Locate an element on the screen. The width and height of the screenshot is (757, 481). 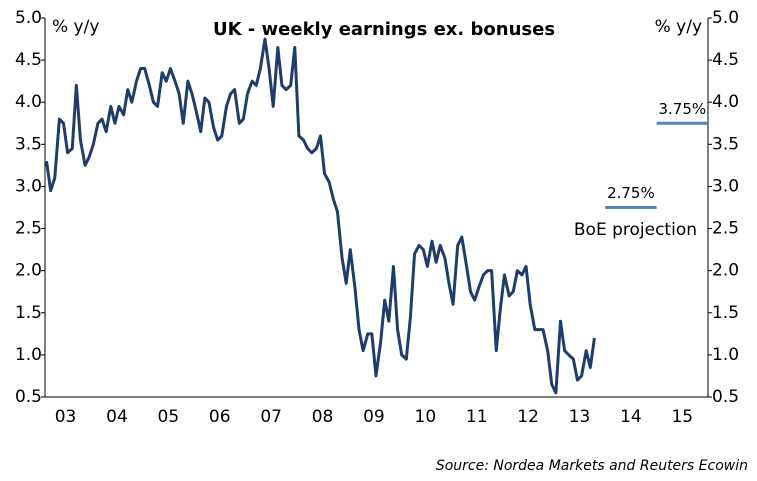
x-tick-label: 13 is located at coordinates (580, 417).